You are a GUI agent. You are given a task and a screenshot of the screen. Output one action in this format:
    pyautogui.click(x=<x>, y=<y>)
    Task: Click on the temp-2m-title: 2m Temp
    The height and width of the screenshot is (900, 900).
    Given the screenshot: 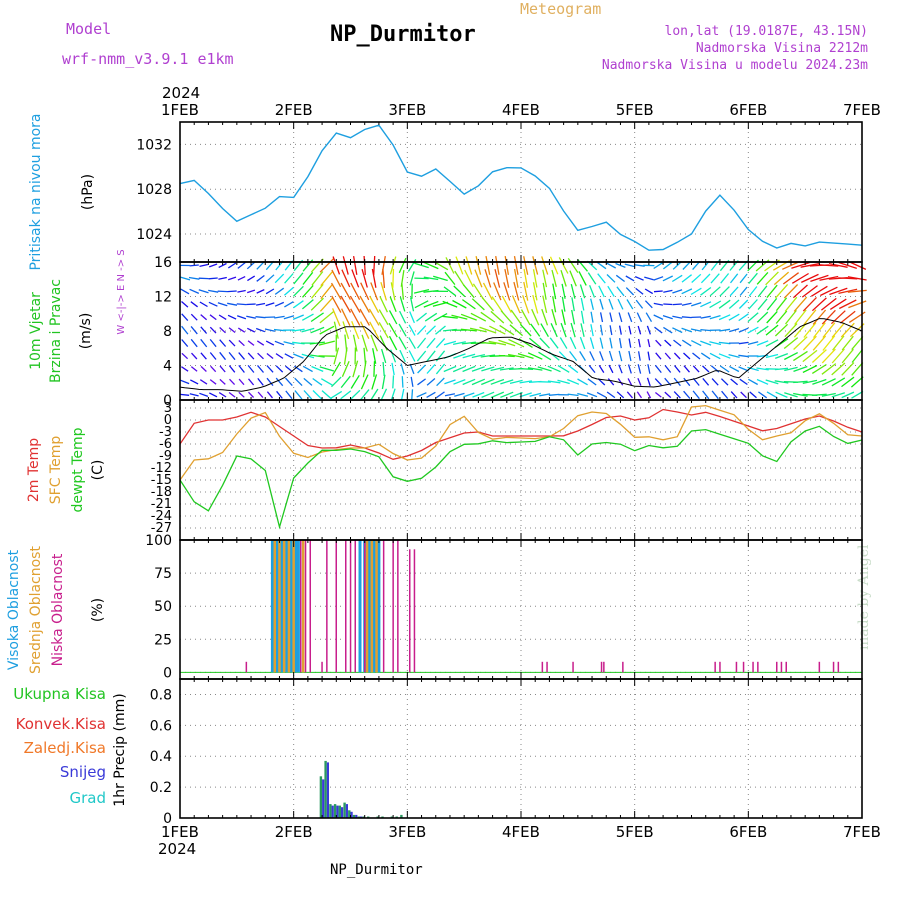 What is the action you would take?
    pyautogui.click(x=34, y=470)
    